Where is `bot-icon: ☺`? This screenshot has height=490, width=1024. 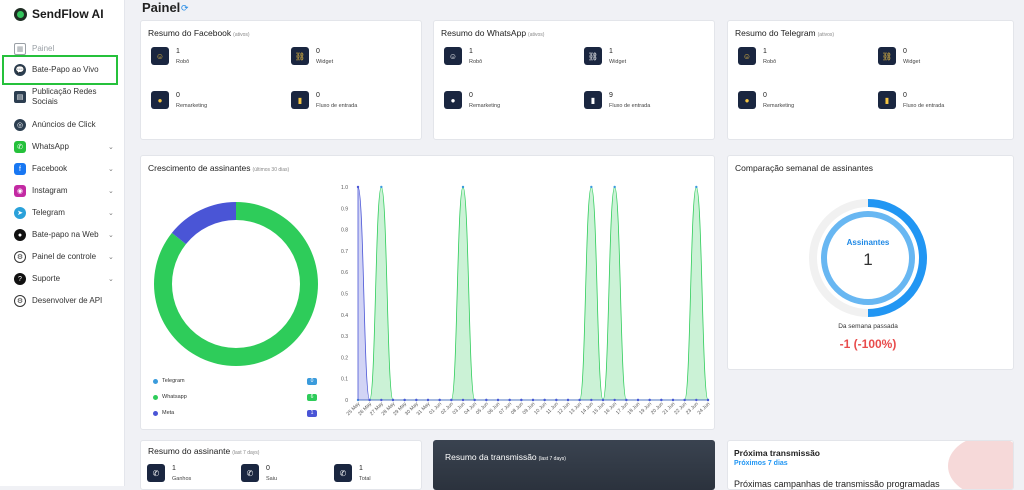
bot-icon: ☺ is located at coordinates (160, 56).